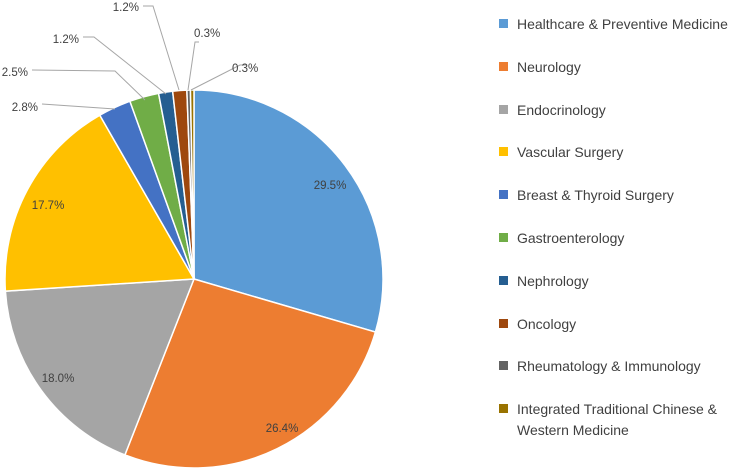 Image resolution: width=749 pixels, height=470 pixels. What do you see at coordinates (161, 48) in the screenshot?
I see `leader-line-oncology` at bounding box center [161, 48].